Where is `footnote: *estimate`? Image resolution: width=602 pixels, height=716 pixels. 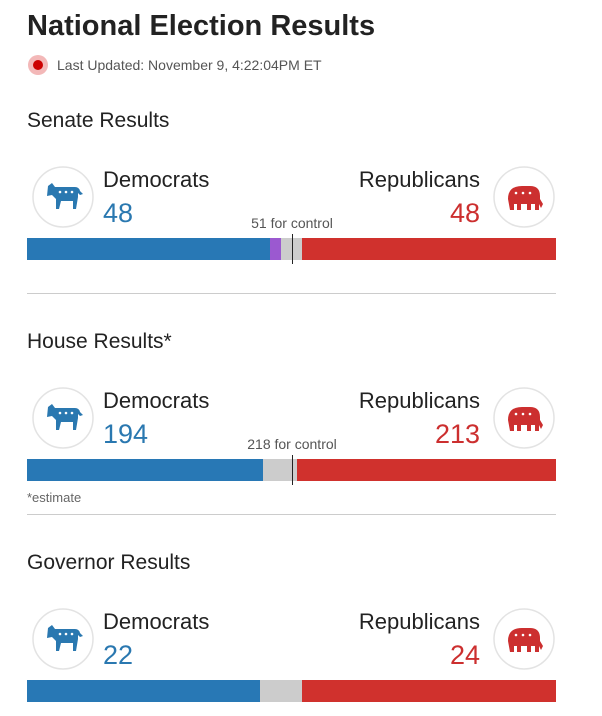
footnote: *estimate is located at coordinates (54, 497).